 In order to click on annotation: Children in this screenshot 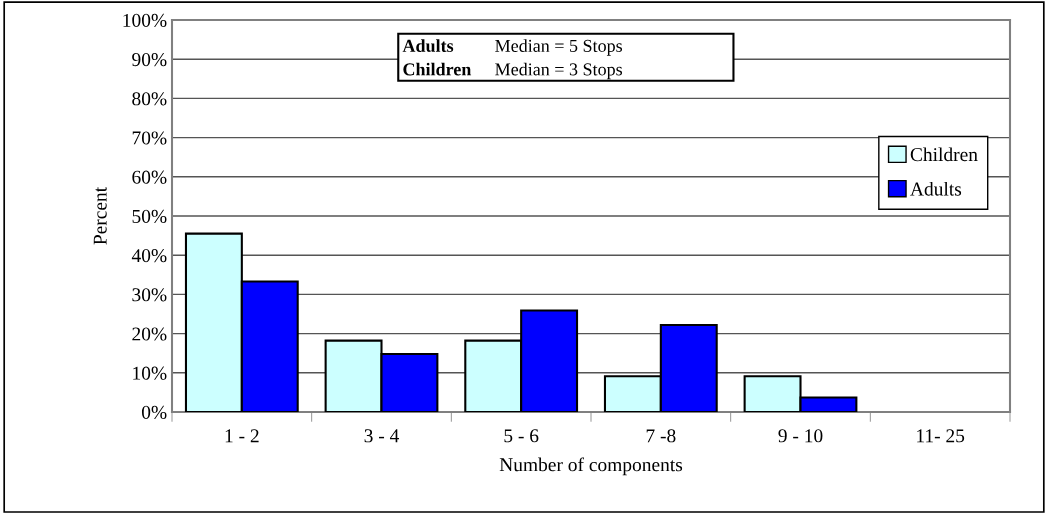, I will do `click(437, 69)`.